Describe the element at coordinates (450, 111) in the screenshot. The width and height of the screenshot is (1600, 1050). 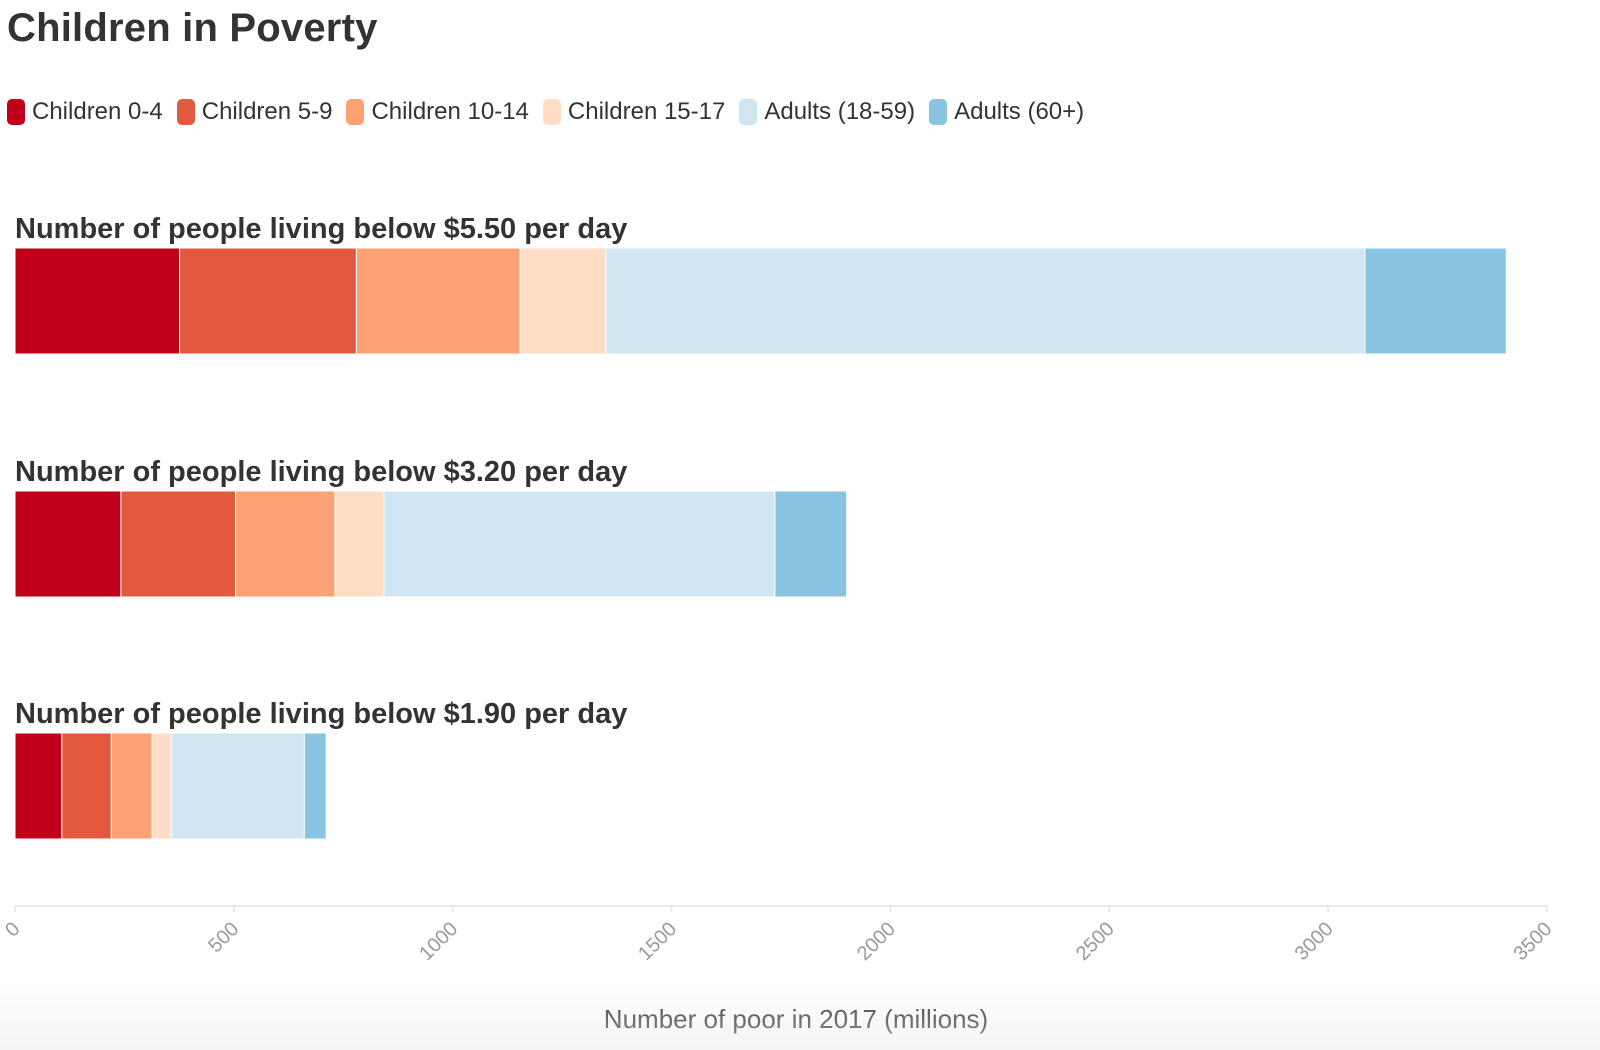
I see `legend-label: Children 10-14` at that location.